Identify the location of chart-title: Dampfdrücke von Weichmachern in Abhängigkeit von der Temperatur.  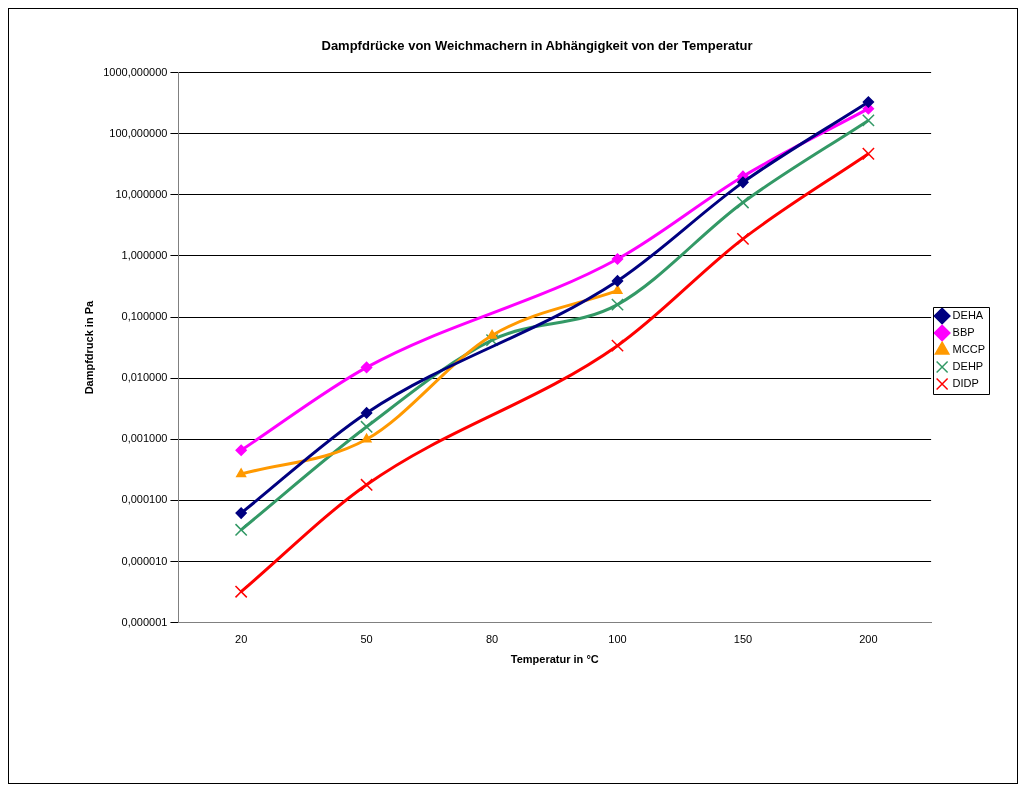
(537, 46).